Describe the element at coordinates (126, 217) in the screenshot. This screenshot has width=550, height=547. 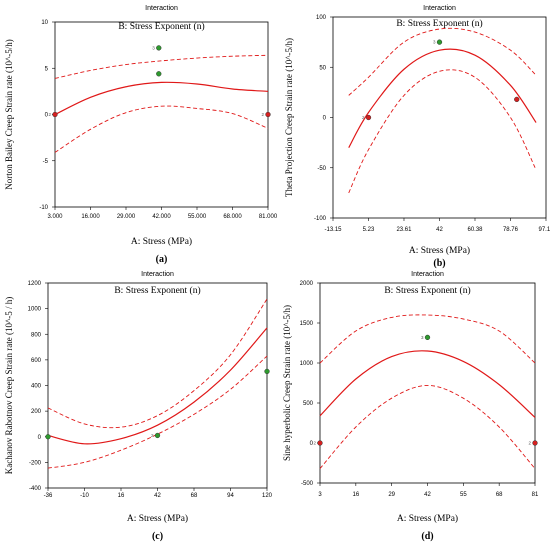
I see `chart-1-x-tick-label: 29.000` at that location.